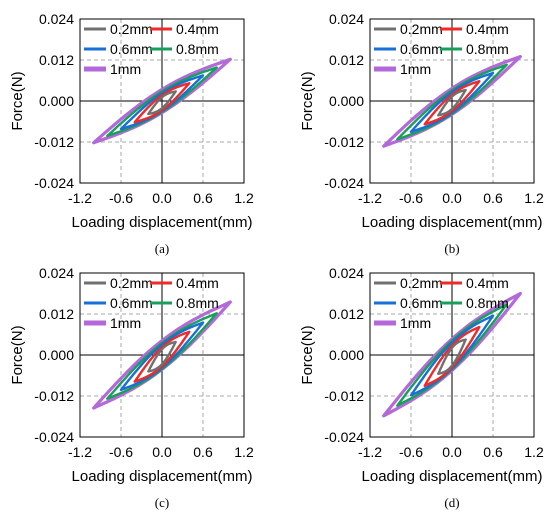 This screenshot has width=550, height=515. I want to click on panel-caption: (c), so click(162, 502).